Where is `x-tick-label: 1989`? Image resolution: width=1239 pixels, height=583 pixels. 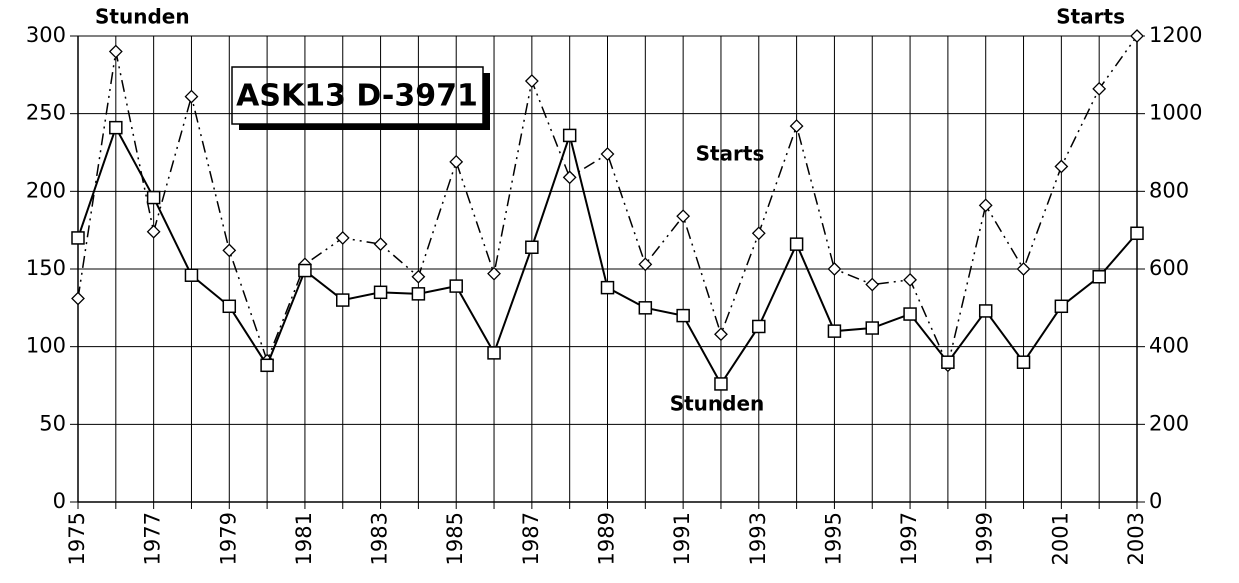
x-tick-label: 1989 is located at coordinates (607, 538).